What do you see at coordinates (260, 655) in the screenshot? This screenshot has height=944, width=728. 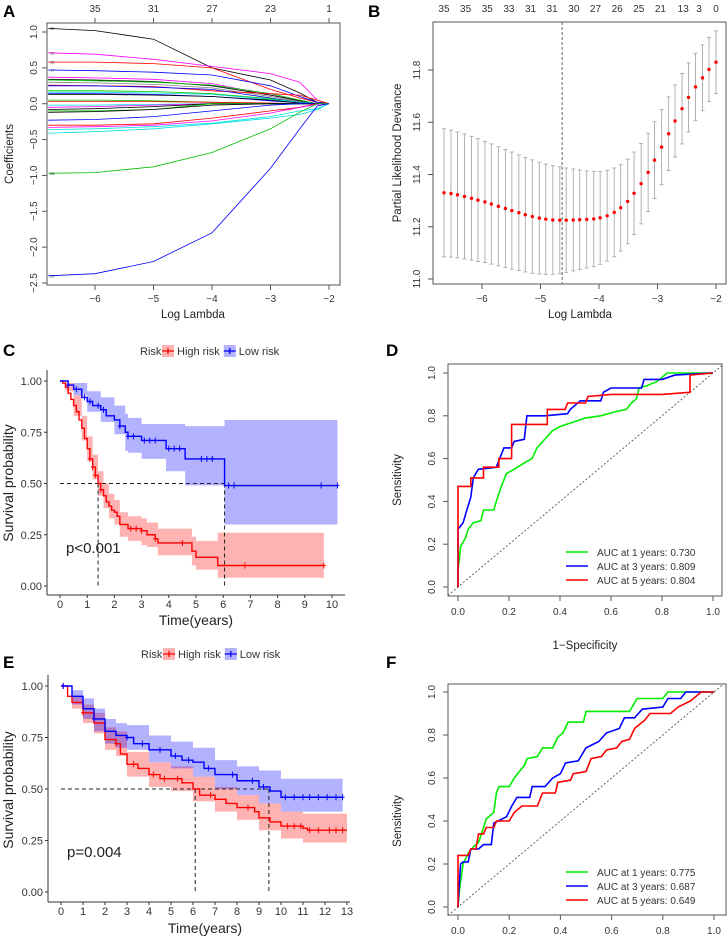 I see `legend-label: Low risk` at bounding box center [260, 655].